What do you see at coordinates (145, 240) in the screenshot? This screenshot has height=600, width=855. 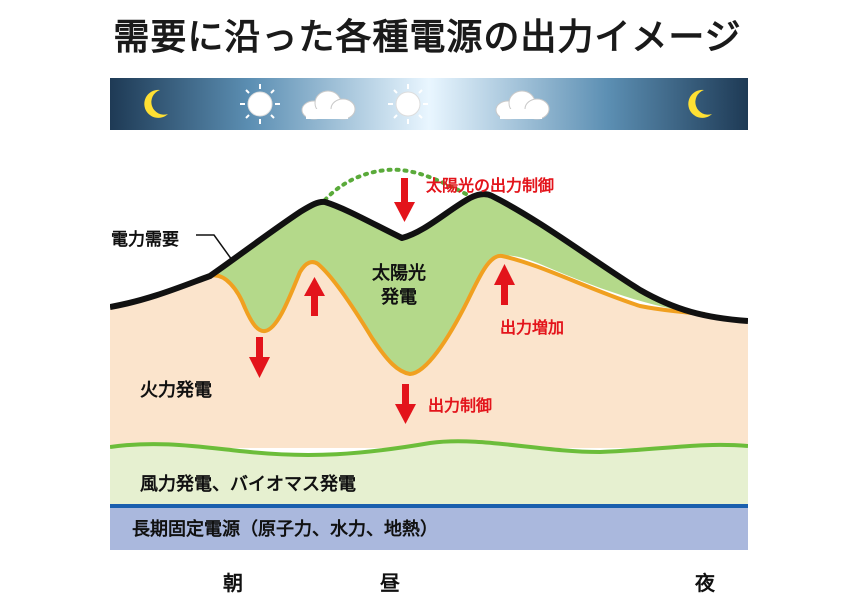 I see `demand-label: 電力需要` at bounding box center [145, 240].